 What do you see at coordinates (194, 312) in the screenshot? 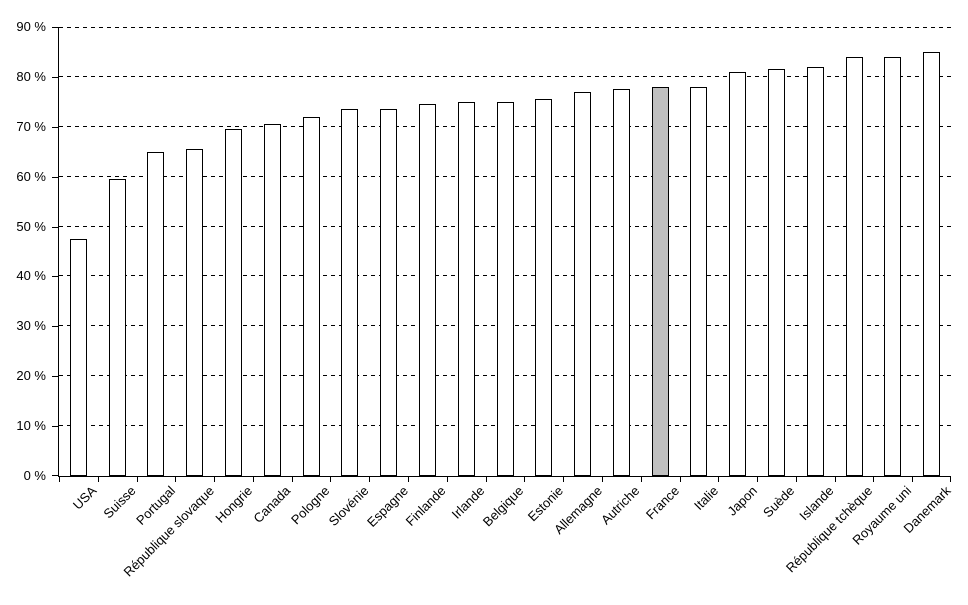
I see `bar-République slovaque` at bounding box center [194, 312].